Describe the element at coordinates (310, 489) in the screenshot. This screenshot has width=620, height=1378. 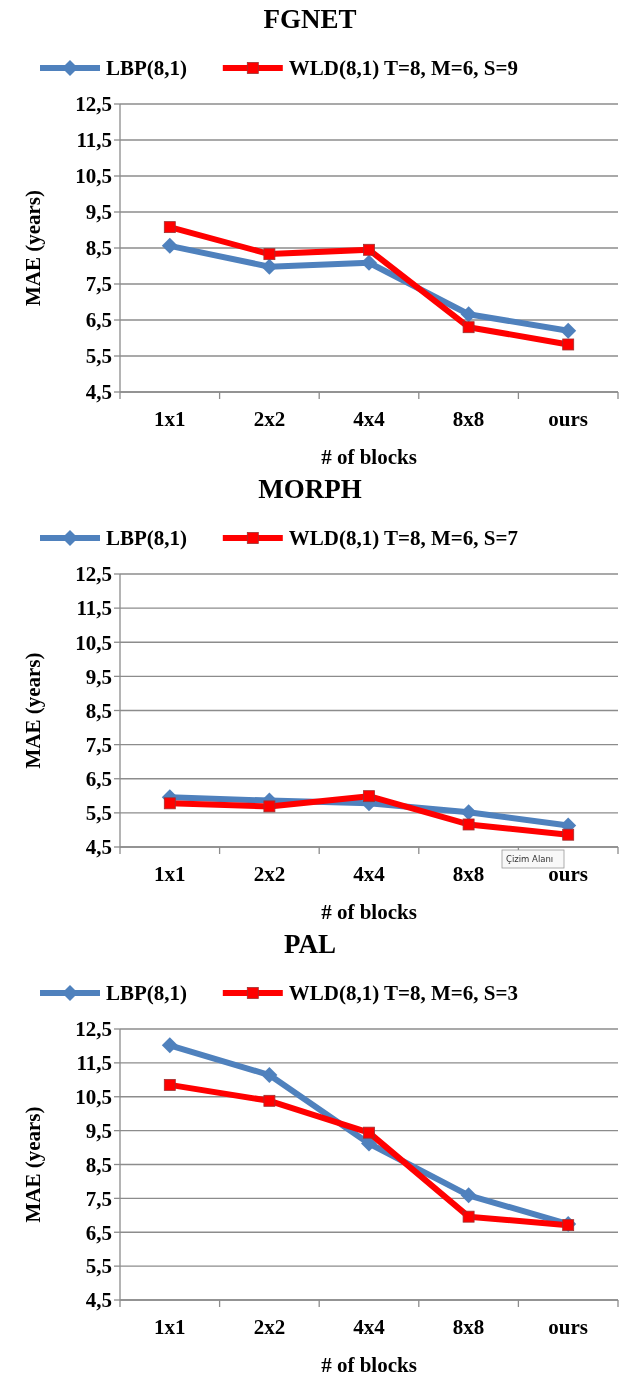
I see `chart-title: MORPH` at that location.